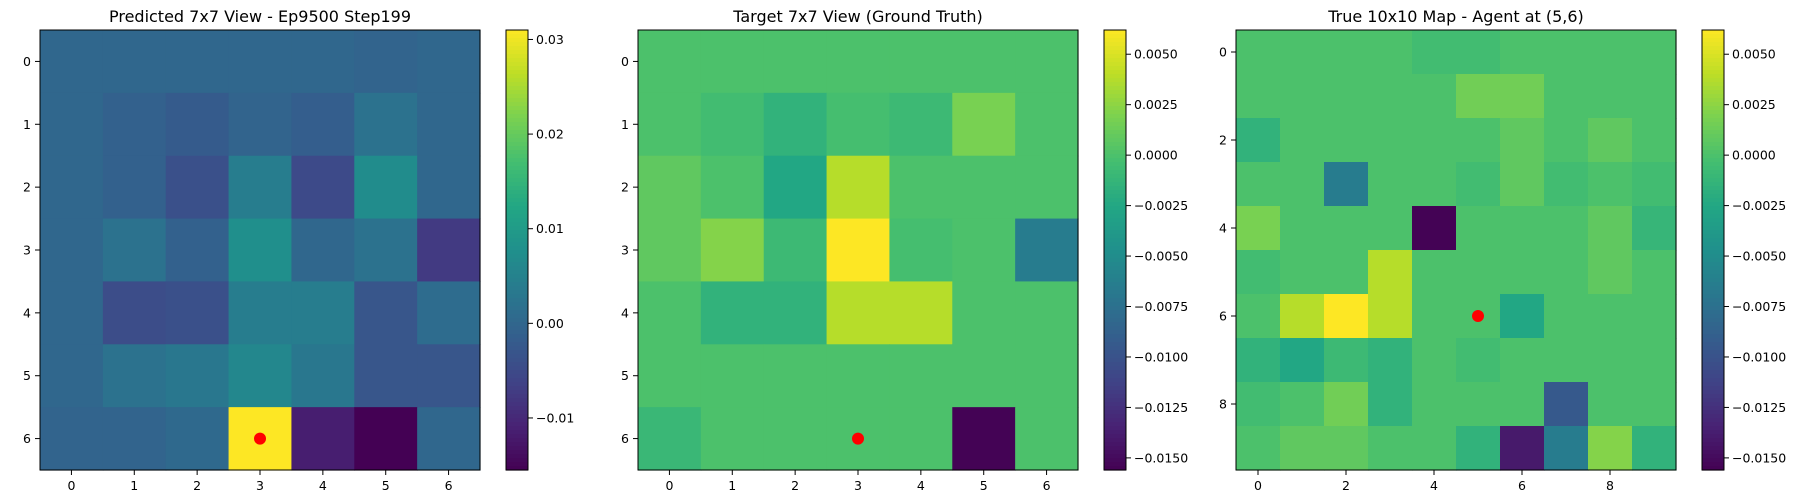  What do you see at coordinates (555, 417) in the screenshot?
I see `colorbar-tick-label: −0.01` at bounding box center [555, 417].